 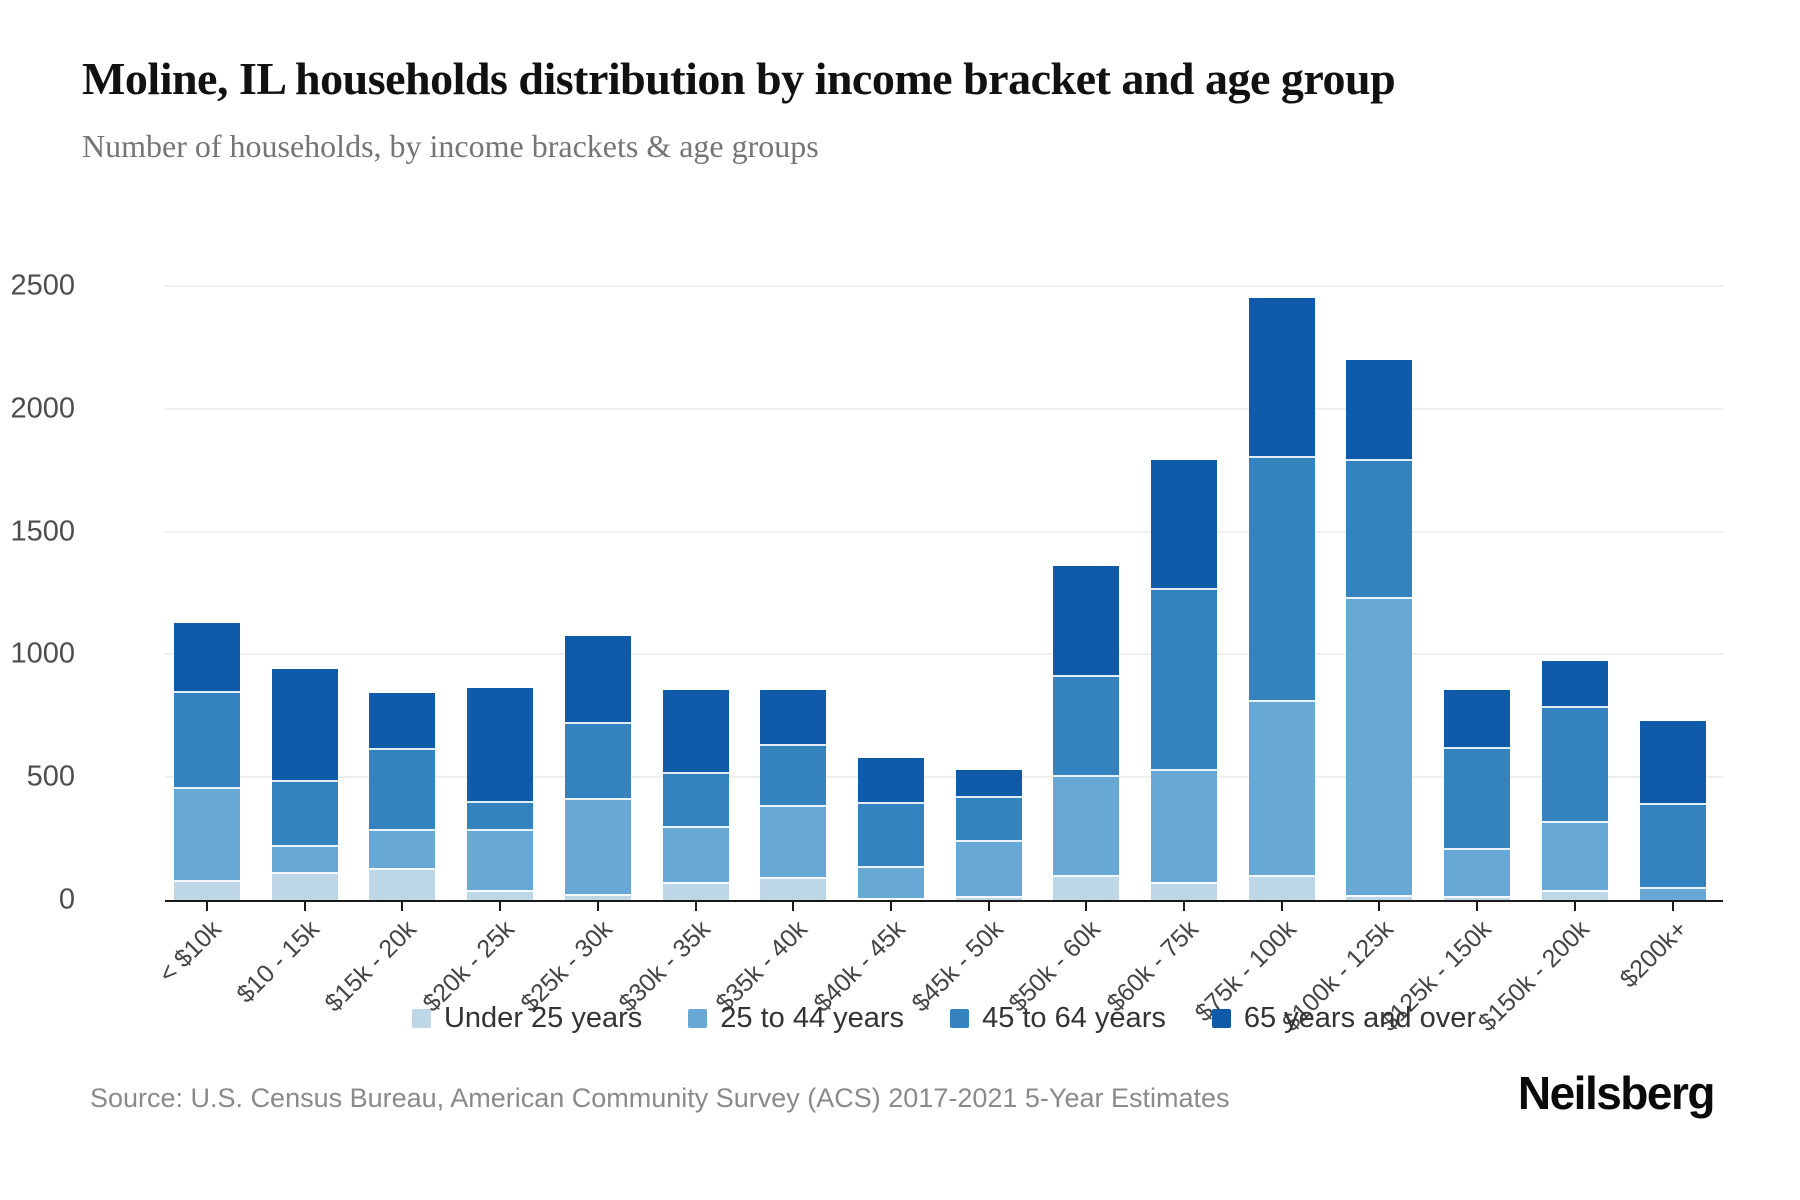 What do you see at coordinates (526, 1018) in the screenshot?
I see `legend-item: Under 25 years` at bounding box center [526, 1018].